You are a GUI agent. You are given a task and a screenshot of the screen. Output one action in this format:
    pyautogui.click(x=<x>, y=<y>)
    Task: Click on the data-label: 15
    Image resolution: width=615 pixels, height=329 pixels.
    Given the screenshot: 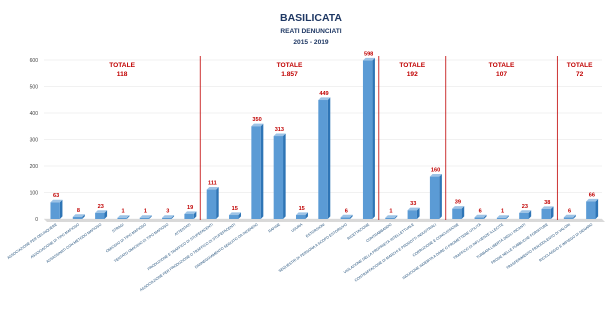 What is the action you would take?
    pyautogui.click(x=302, y=209)
    